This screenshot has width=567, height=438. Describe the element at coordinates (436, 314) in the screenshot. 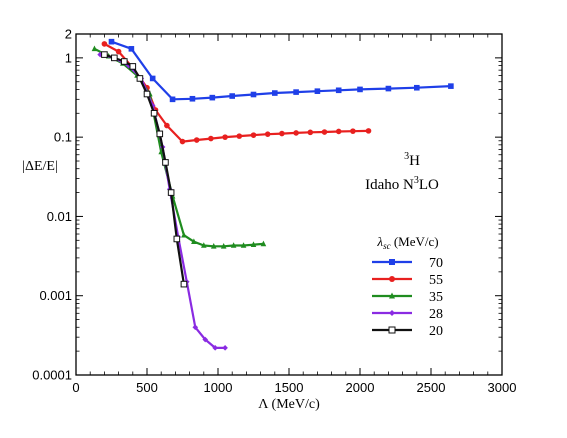

I see `legend-label: 28` at that location.